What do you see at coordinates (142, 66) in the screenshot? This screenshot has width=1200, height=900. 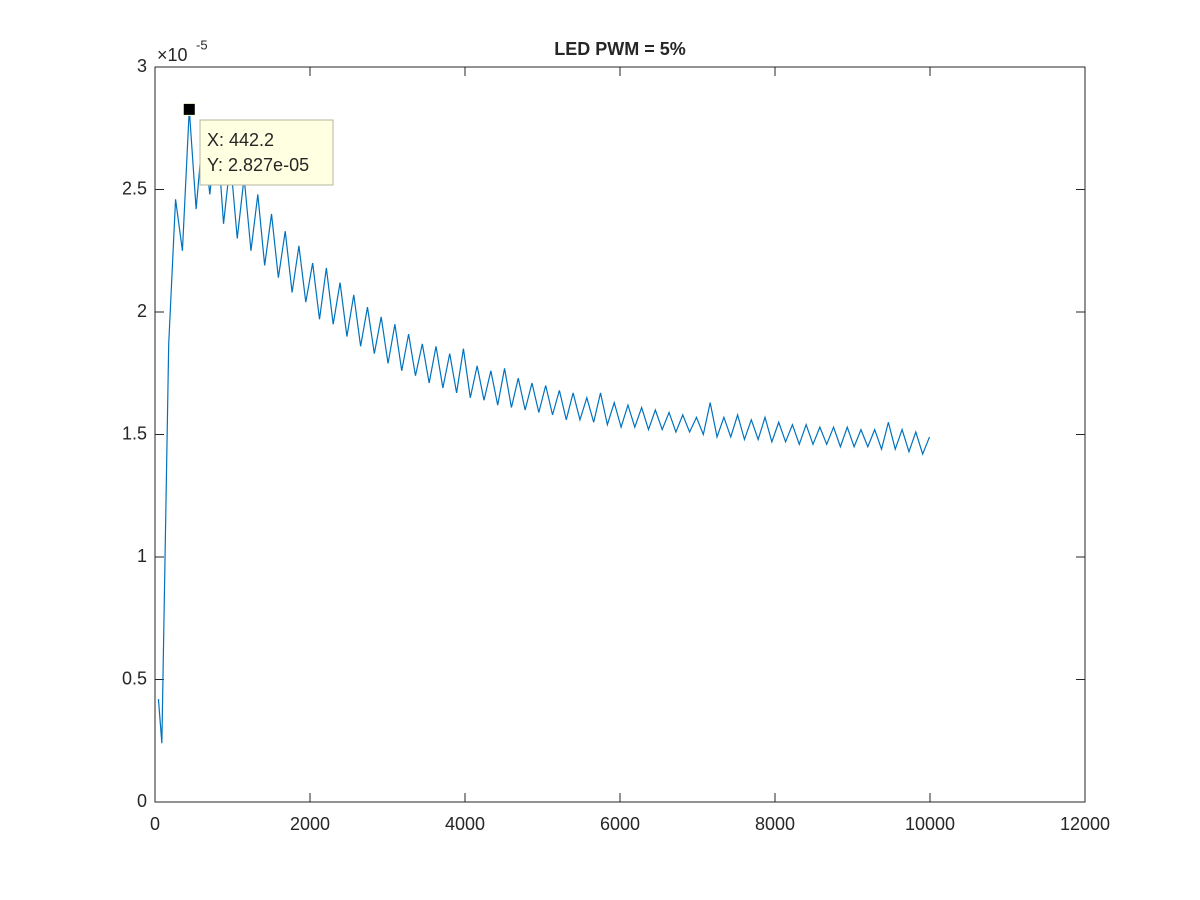 I see `y-tick-label: 3` at bounding box center [142, 66].